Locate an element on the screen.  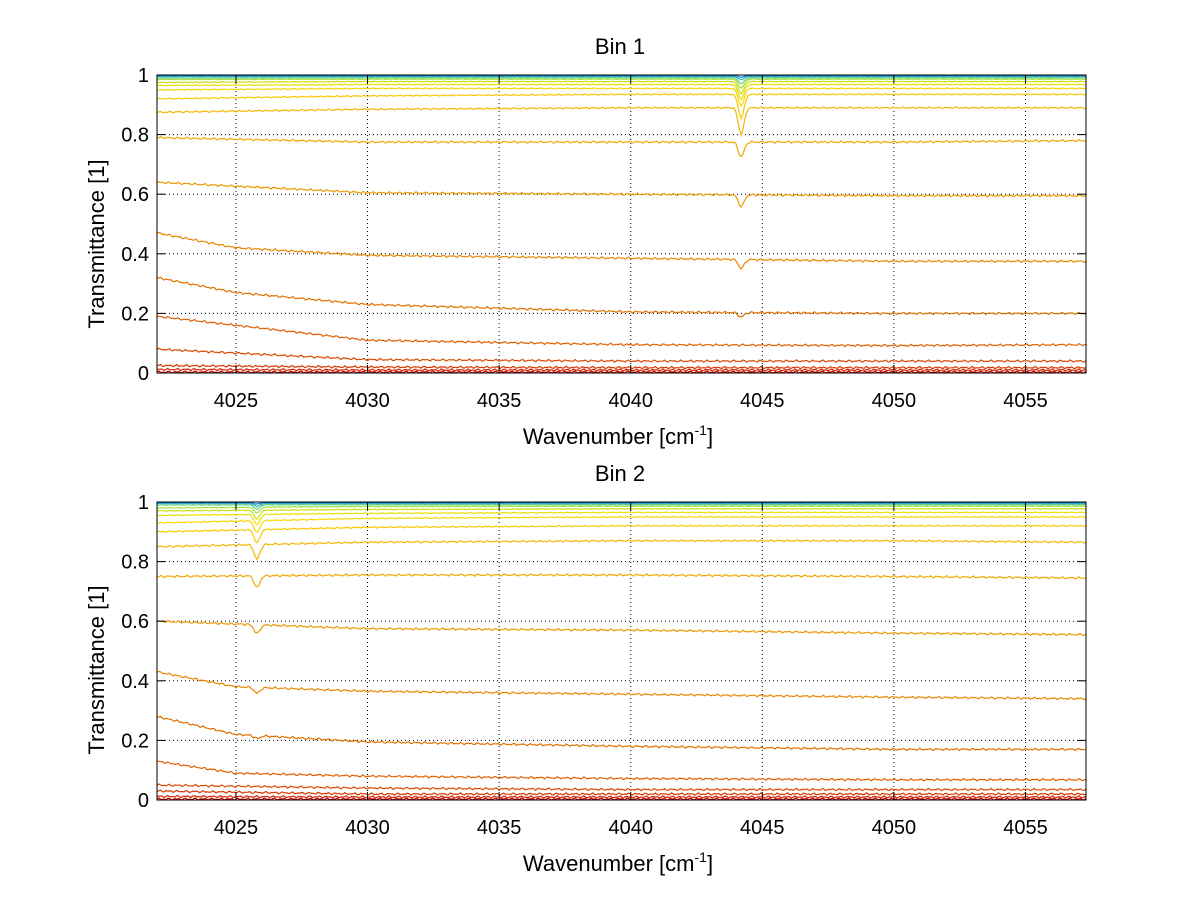
plot-title: Bin 1 is located at coordinates (620, 46).